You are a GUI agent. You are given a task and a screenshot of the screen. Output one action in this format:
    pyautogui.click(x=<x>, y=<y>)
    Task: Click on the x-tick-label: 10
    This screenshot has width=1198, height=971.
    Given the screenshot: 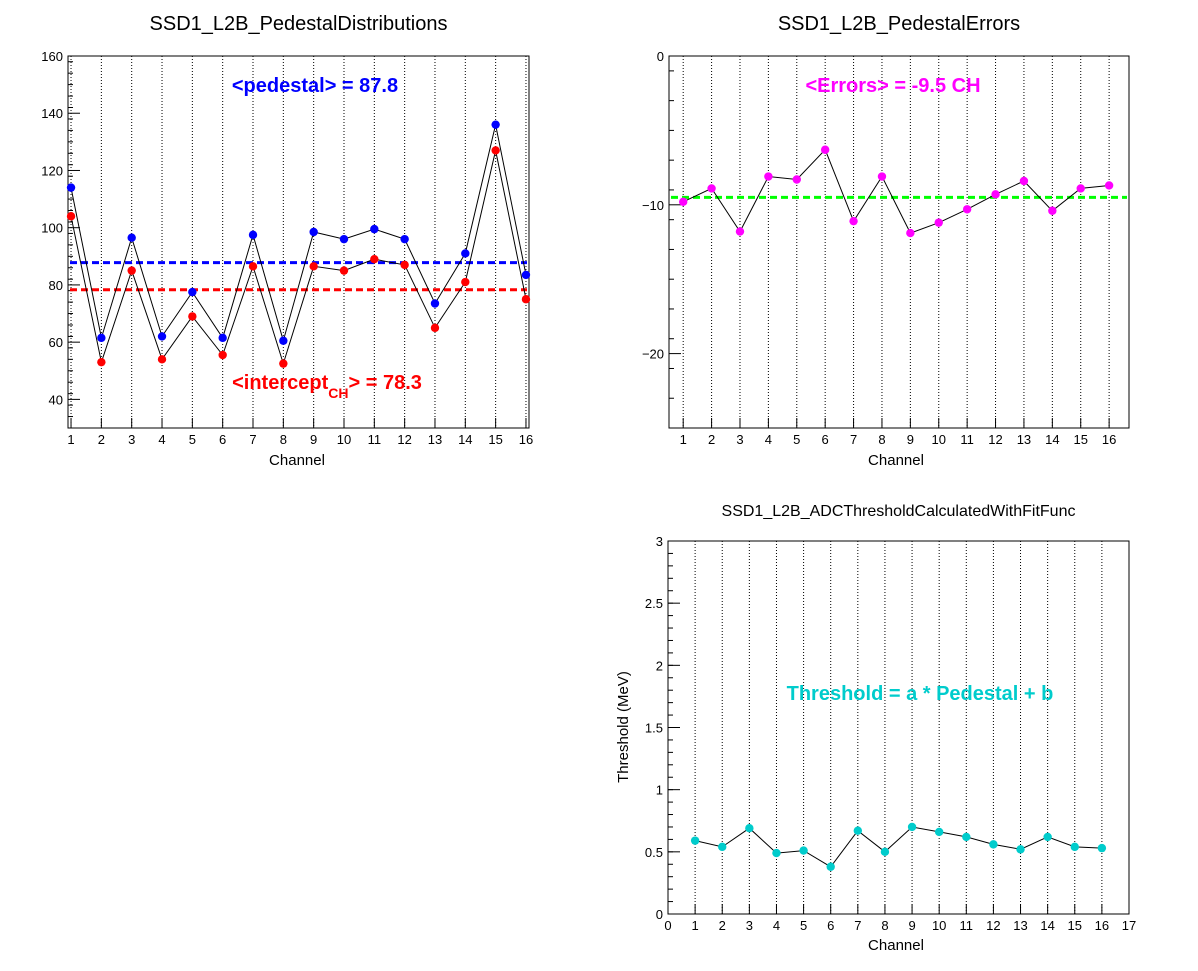 What is the action you would take?
    pyautogui.click(x=344, y=439)
    